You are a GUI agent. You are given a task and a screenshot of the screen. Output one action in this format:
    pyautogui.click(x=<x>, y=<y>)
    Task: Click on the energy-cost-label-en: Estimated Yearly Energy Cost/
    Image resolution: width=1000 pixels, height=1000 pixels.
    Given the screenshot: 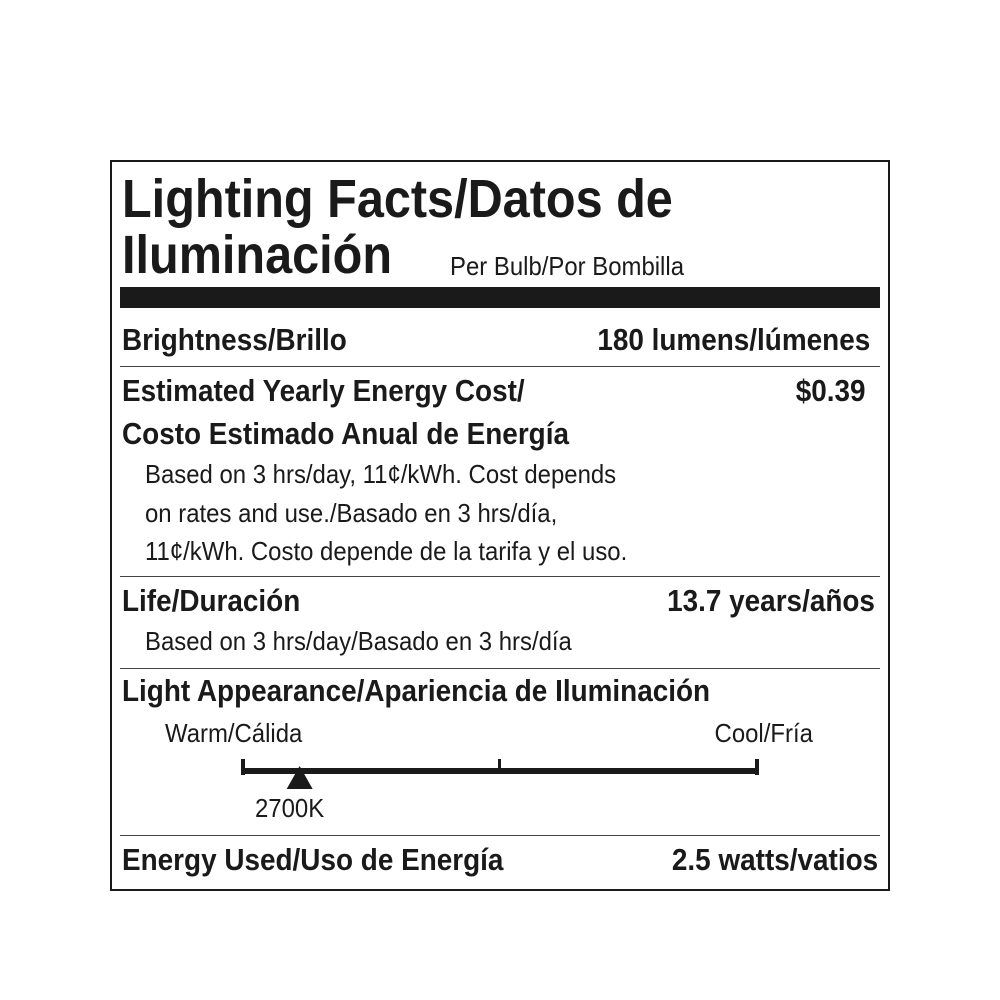 What is the action you would take?
    pyautogui.click(x=323, y=390)
    